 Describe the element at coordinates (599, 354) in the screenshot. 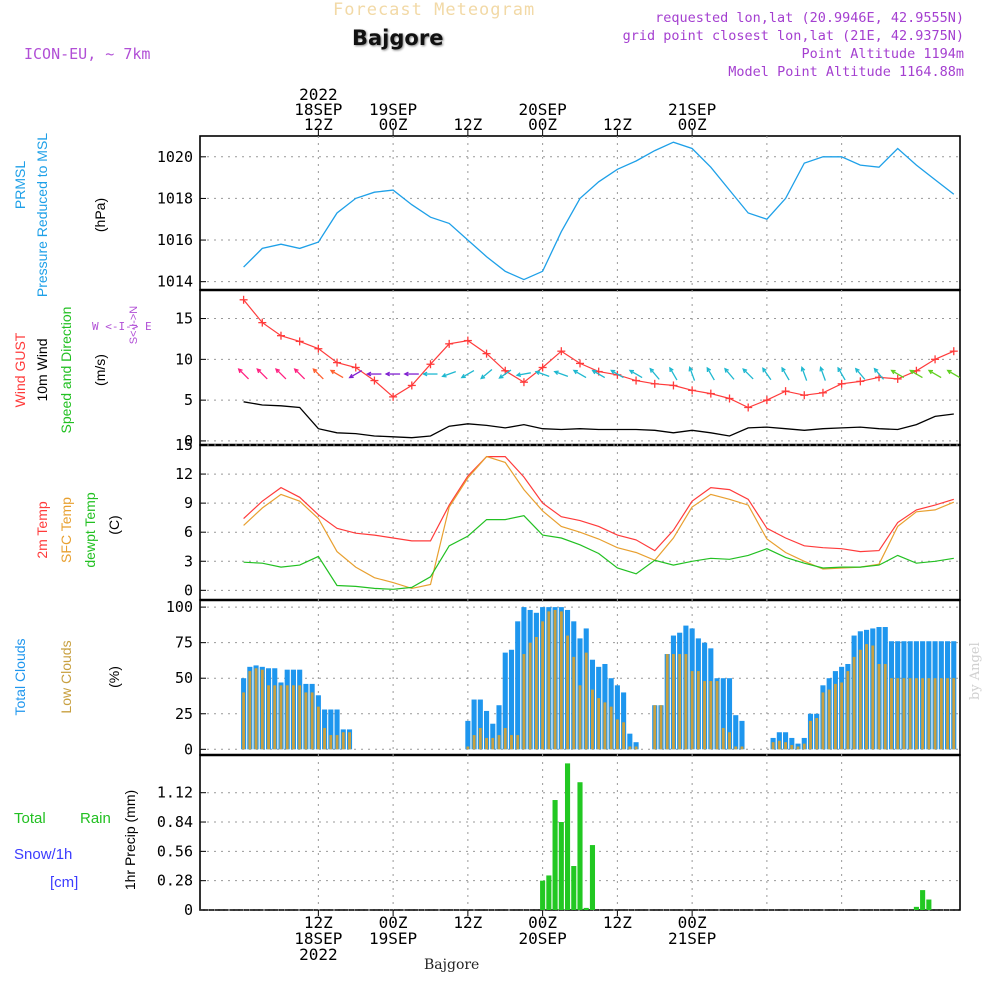

I see `wind-gust-line` at that location.